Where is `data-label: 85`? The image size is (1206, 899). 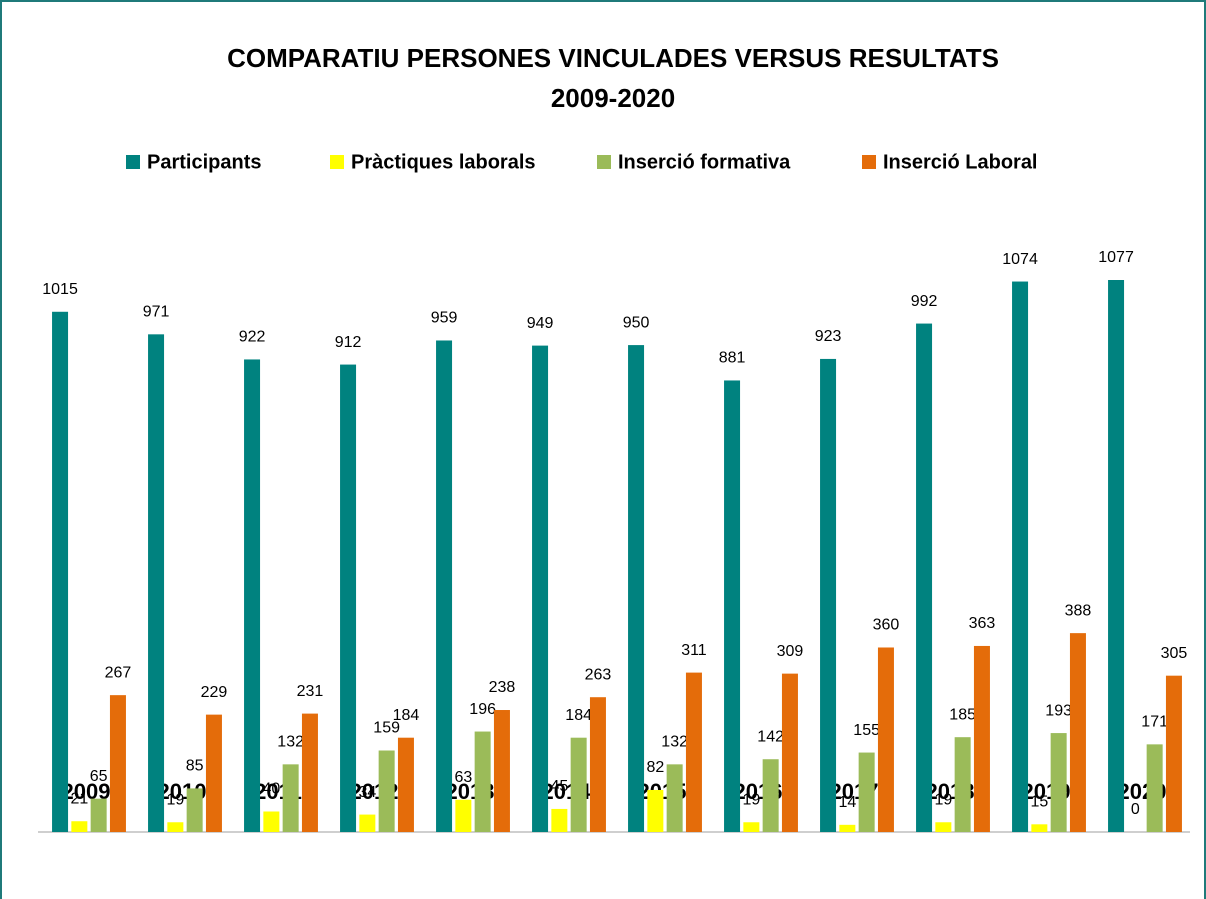
data-label: 85 is located at coordinates (195, 766).